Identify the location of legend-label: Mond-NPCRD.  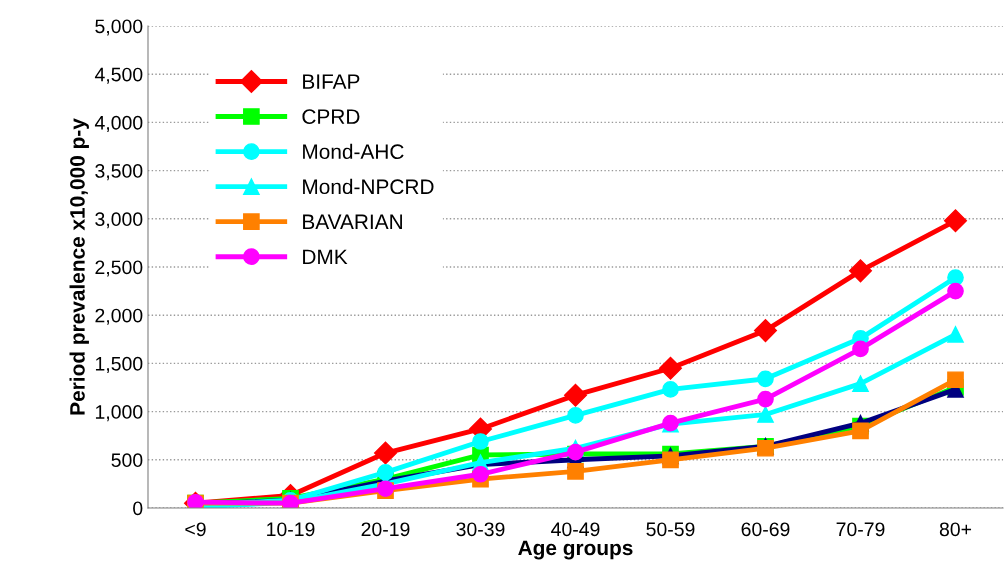
(368, 186).